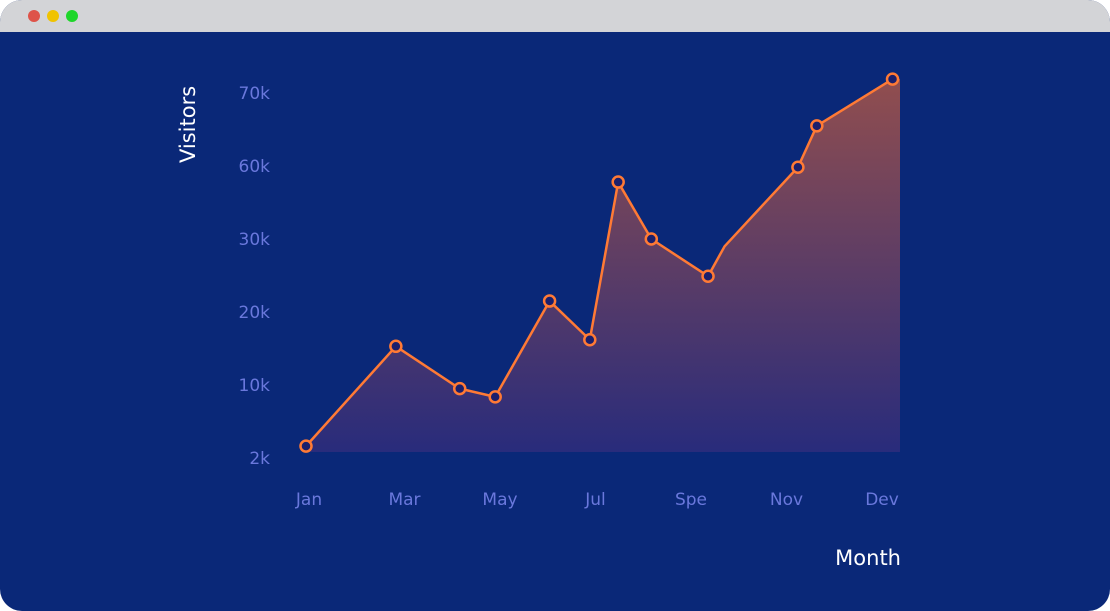  Describe the element at coordinates (308, 500) in the screenshot. I see `x-tick-label: Jan` at that location.